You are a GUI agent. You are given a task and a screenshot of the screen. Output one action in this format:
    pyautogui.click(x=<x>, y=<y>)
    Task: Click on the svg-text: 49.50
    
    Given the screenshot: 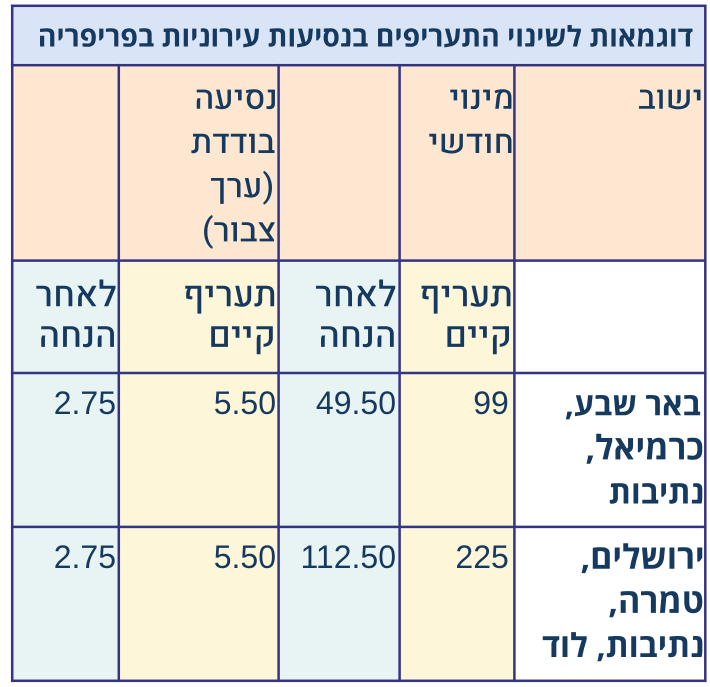 What is the action you would take?
    pyautogui.click(x=356, y=403)
    